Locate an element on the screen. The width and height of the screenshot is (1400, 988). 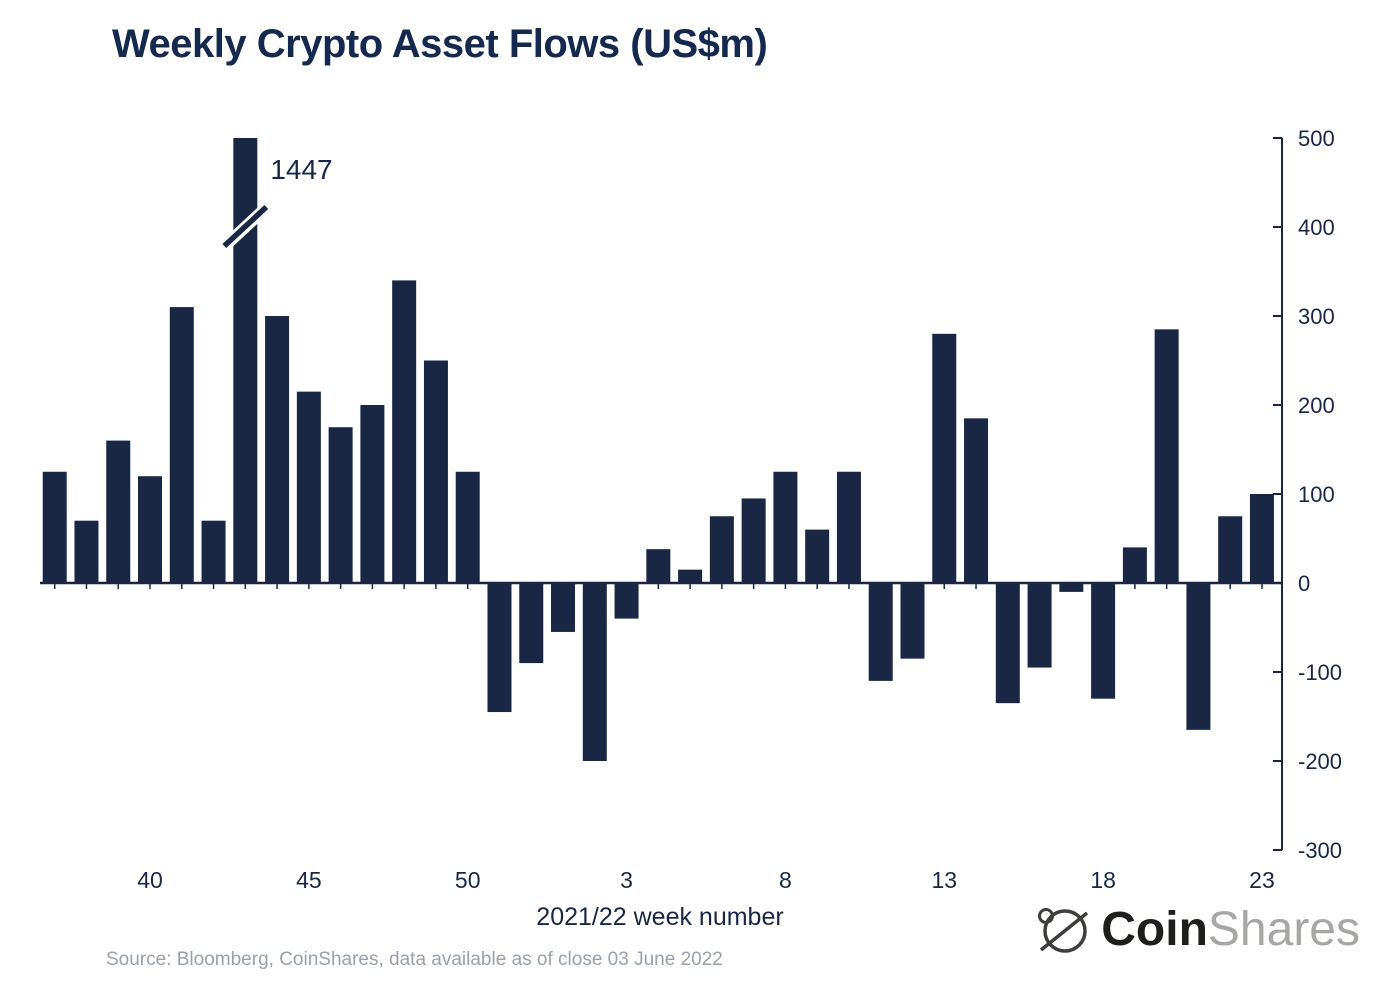
y-tick-label: 100 is located at coordinates (1316, 494).